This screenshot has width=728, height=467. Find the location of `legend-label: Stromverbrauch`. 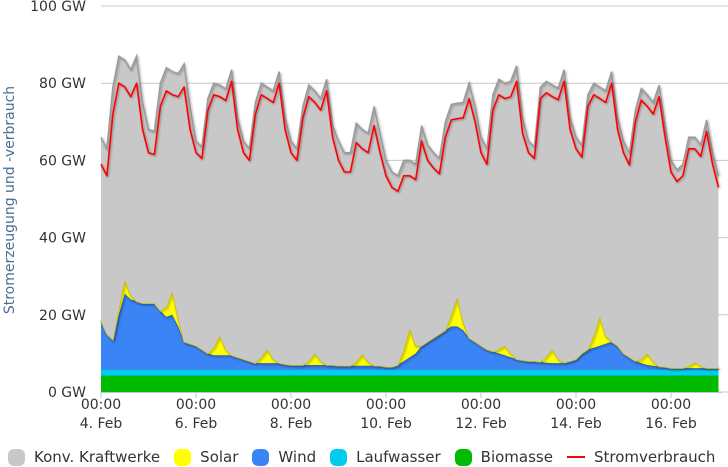

legend-label: Stromverbrauch is located at coordinates (654, 457).